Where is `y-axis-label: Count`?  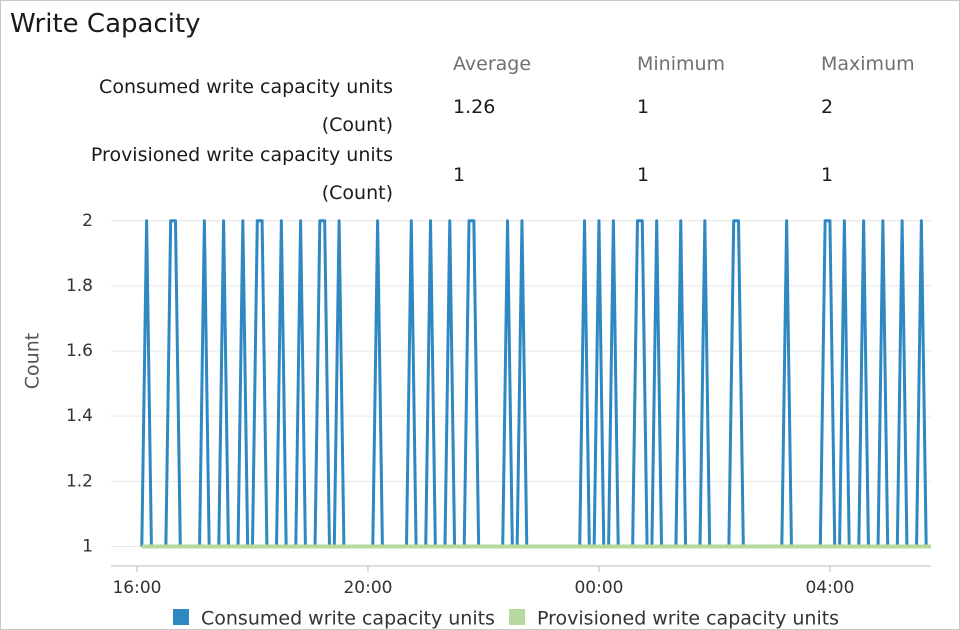 y-axis-label: Count is located at coordinates (33, 361).